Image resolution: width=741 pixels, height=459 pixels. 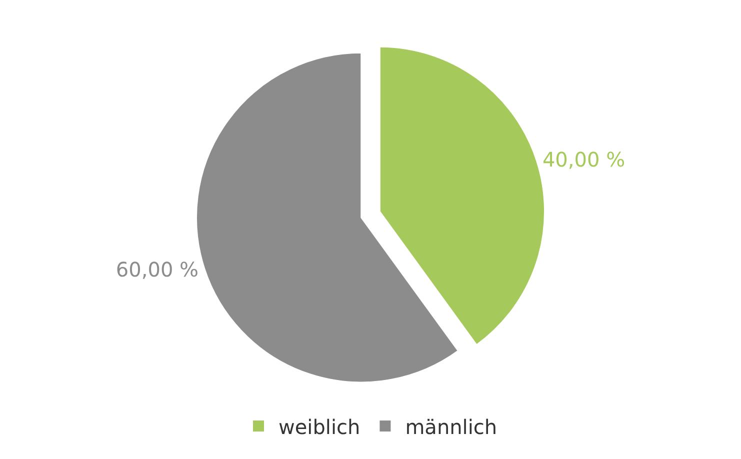 What do you see at coordinates (584, 159) in the screenshot?
I see `data-label: 40,00 %` at bounding box center [584, 159].